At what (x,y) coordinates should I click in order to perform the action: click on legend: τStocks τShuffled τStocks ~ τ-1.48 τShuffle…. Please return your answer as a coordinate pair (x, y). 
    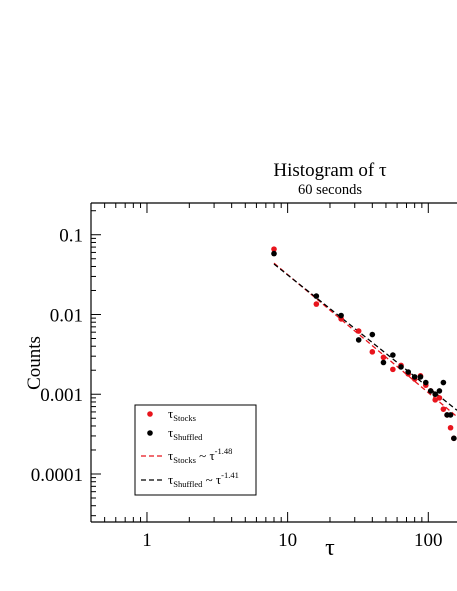
    Looking at the image, I should click on (195, 450).